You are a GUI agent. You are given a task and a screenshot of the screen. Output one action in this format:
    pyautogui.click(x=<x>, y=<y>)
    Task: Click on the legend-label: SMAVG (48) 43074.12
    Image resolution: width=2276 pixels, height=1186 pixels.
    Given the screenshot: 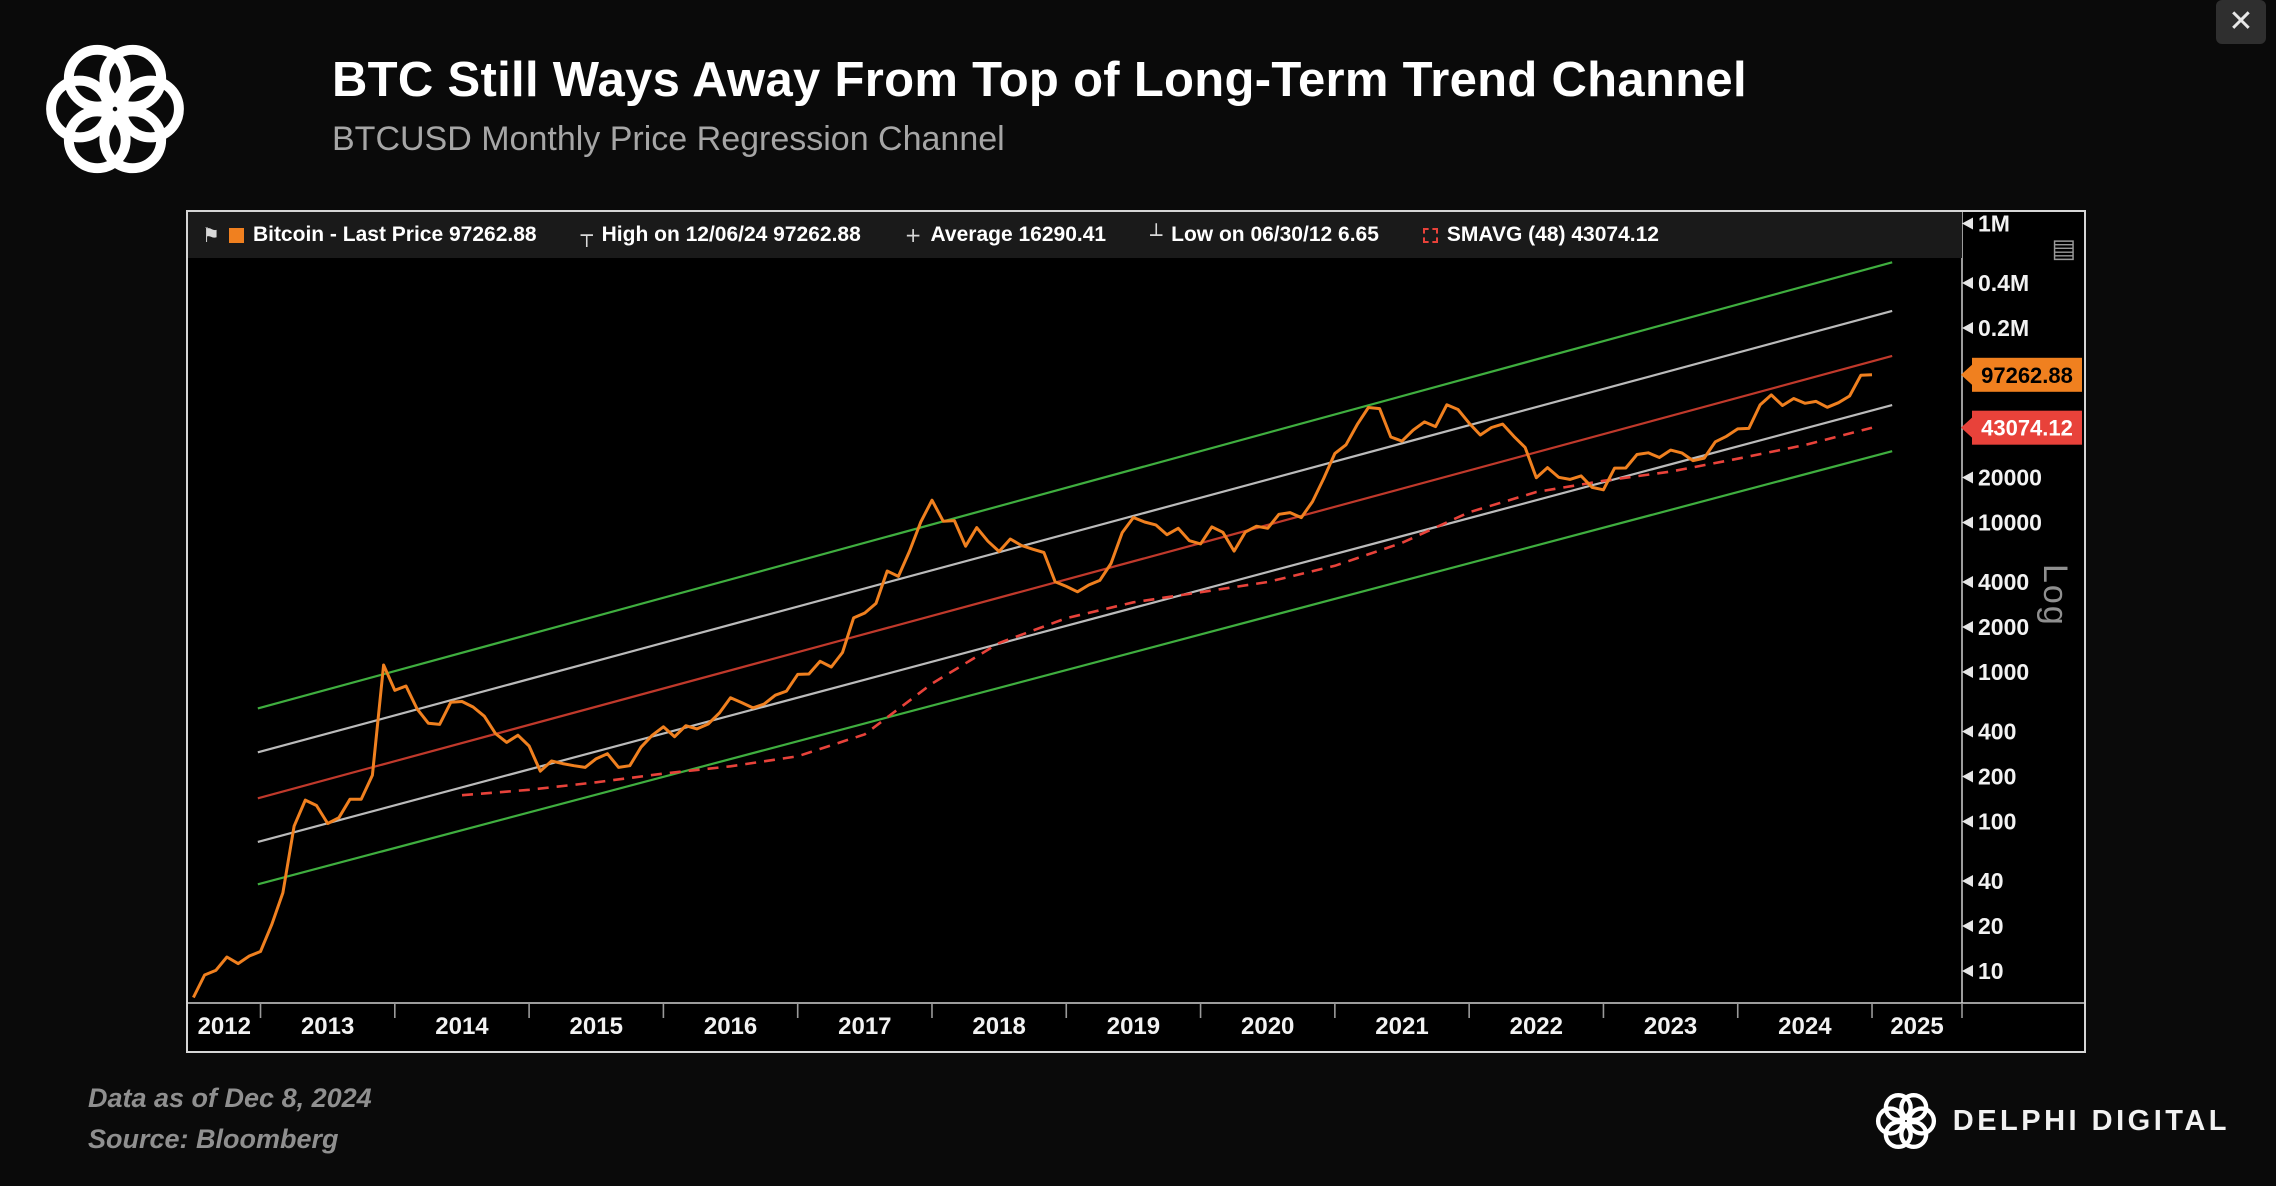 What is the action you would take?
    pyautogui.click(x=1552, y=234)
    